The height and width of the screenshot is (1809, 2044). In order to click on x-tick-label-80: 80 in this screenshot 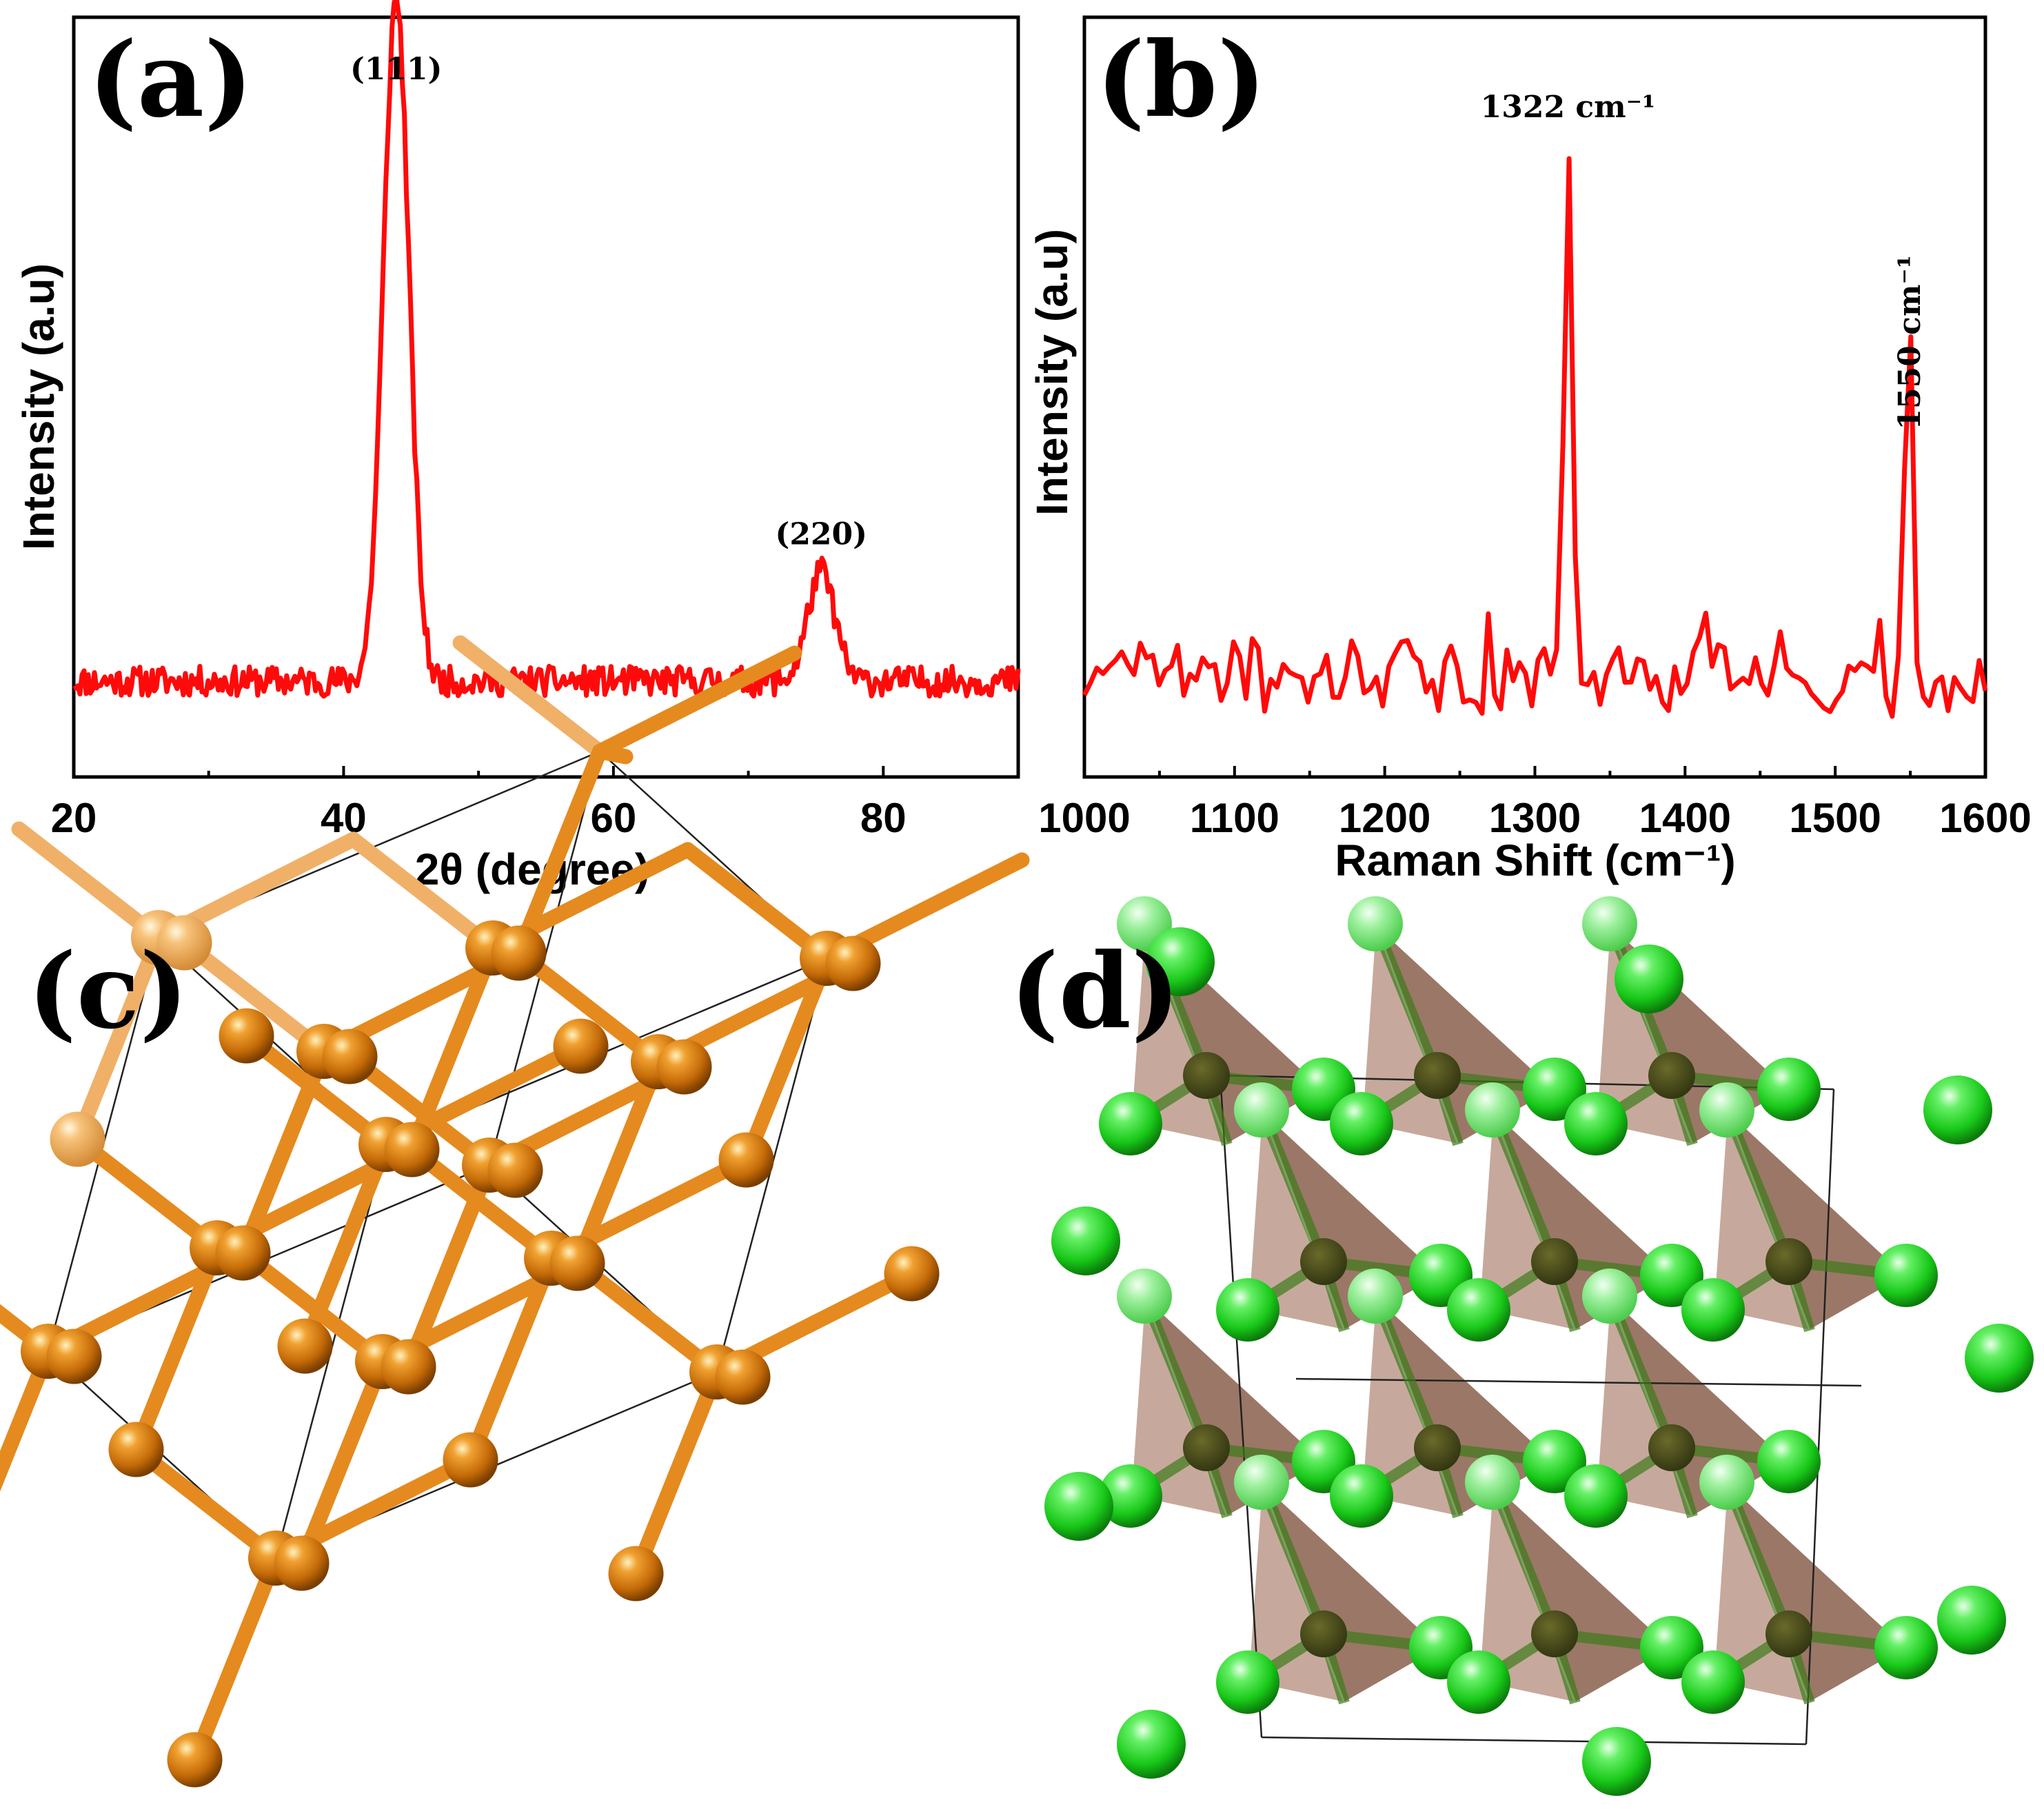, I will do `click(883, 818)`.